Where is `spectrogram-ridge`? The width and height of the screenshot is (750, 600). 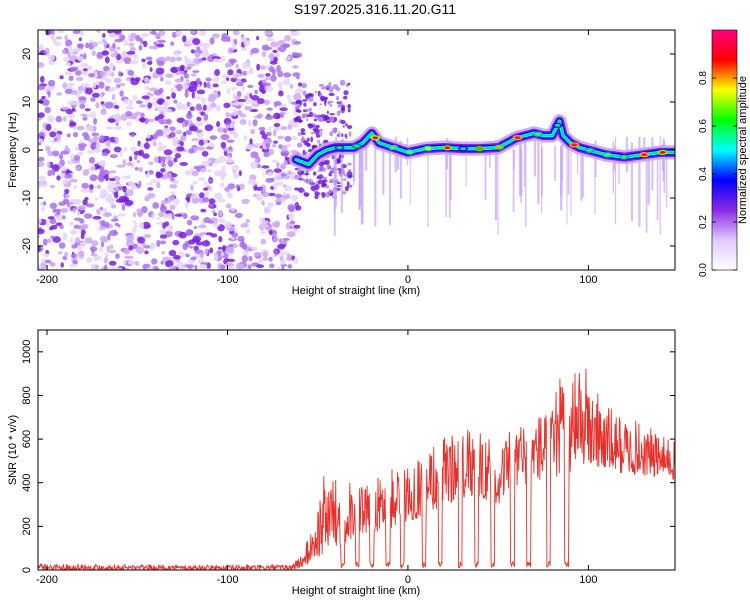 spectrogram-ridge is located at coordinates (482, 143).